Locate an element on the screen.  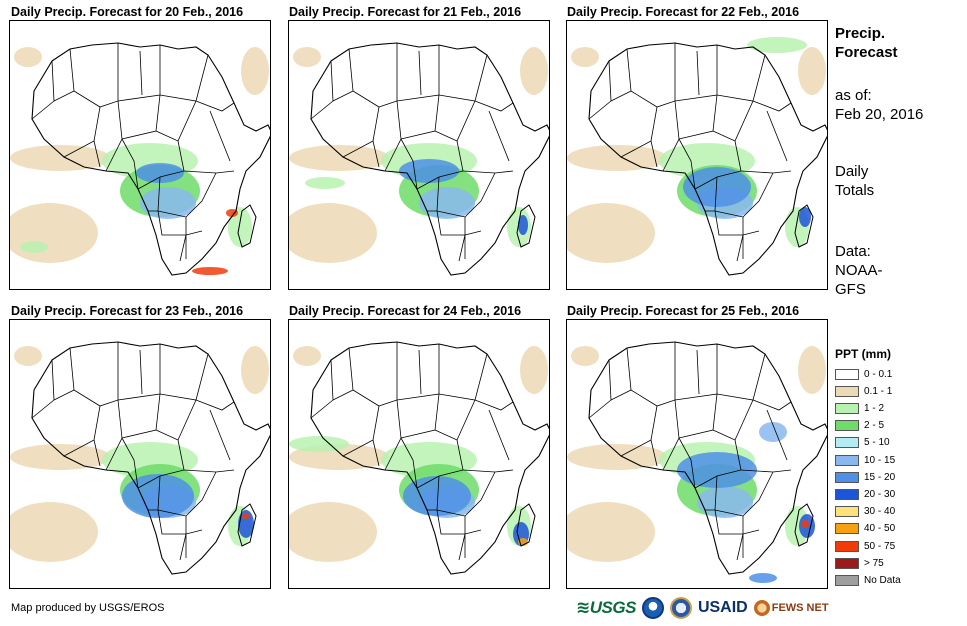
data-source-block: Data: NOAA- GFS is located at coordinates (859, 270).